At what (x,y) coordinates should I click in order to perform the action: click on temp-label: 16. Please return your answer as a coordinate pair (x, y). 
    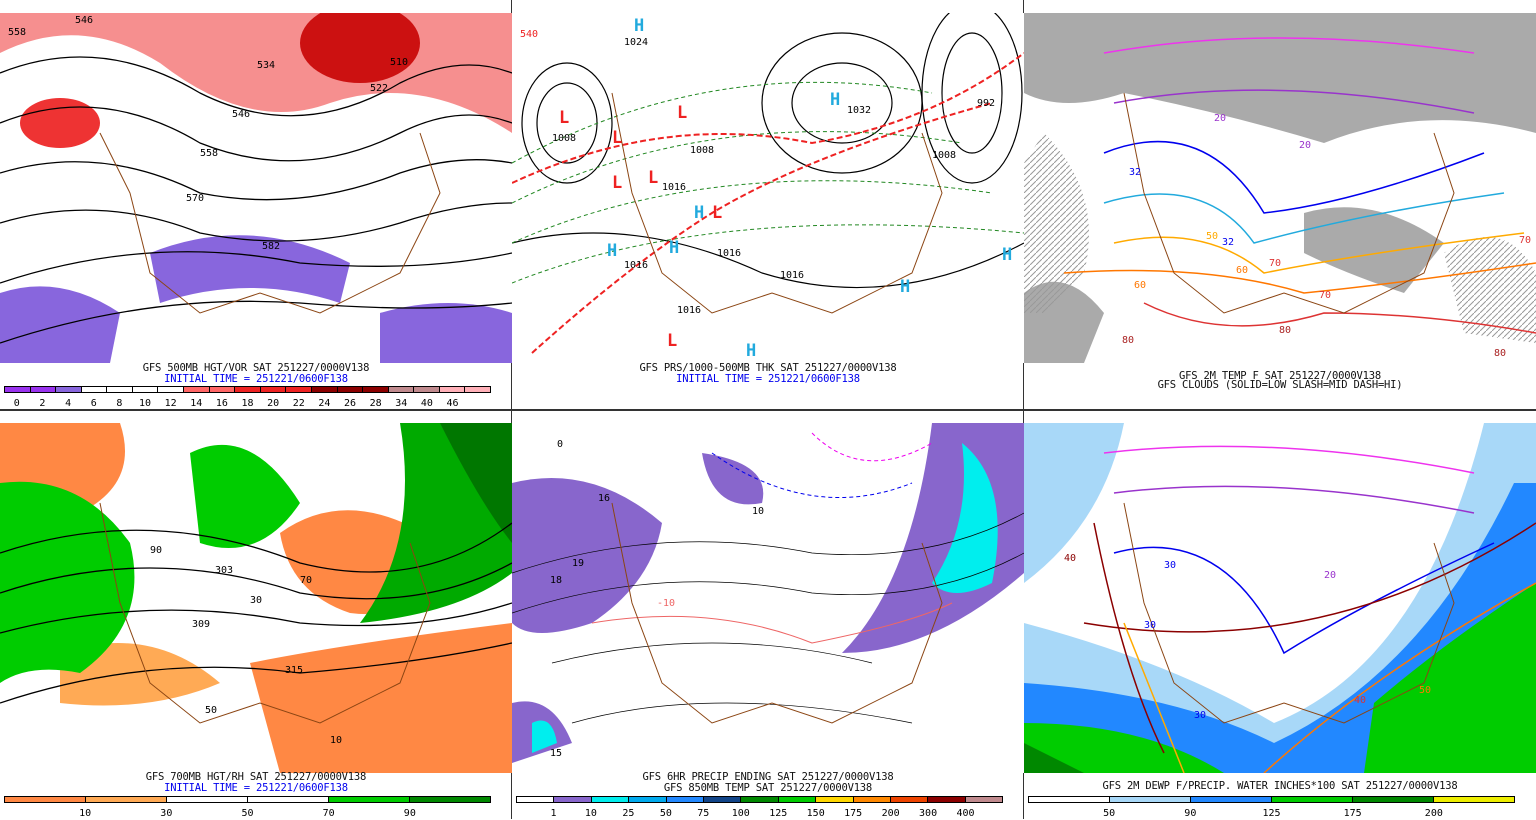
    Looking at the image, I should click on (604, 498).